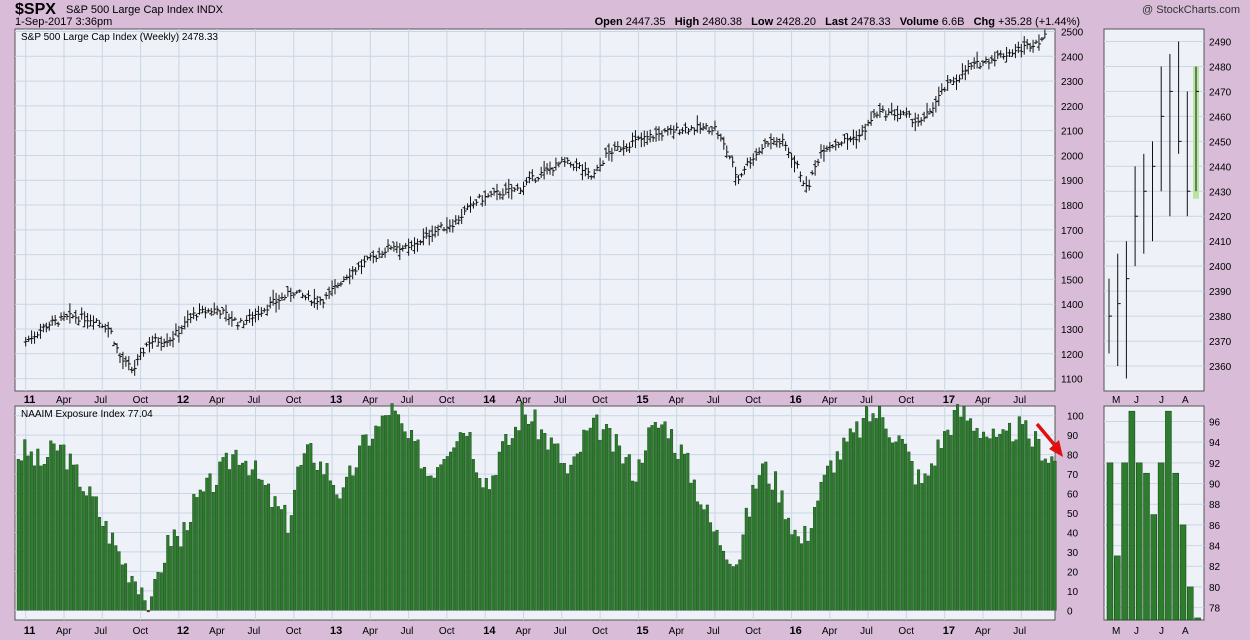 This screenshot has height=640, width=1250. I want to click on recent-naaim-y-tick: 96, so click(1215, 423).